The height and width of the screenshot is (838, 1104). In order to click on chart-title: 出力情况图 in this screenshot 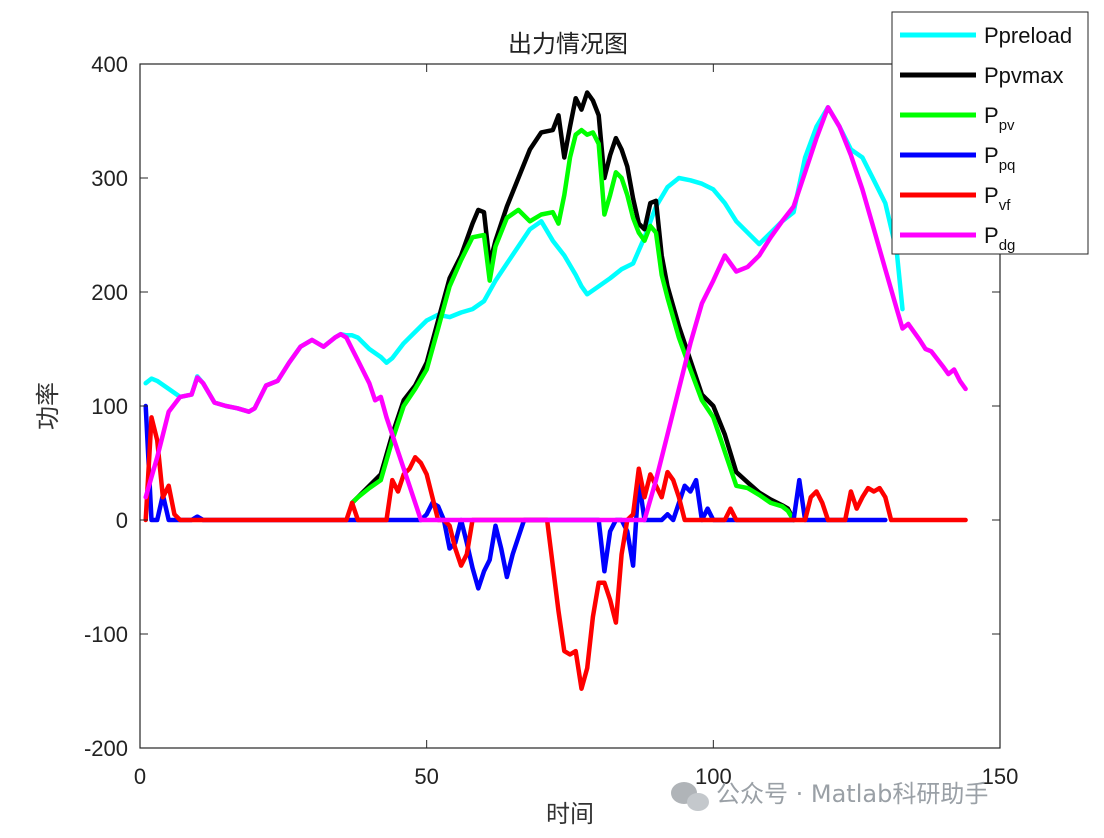, I will do `click(568, 44)`.